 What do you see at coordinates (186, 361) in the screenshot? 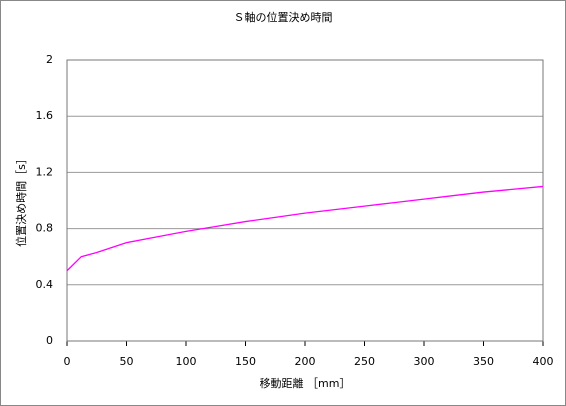
I see `x-tick-label: 100` at bounding box center [186, 361].